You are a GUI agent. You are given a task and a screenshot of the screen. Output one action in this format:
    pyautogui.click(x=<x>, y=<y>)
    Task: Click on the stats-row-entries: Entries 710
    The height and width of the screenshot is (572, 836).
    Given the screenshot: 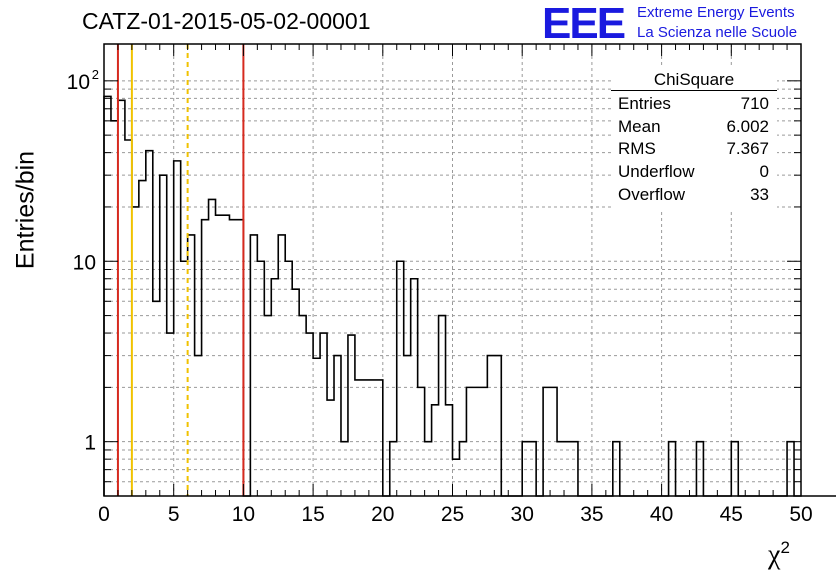 What is the action you would take?
    pyautogui.click(x=693, y=105)
    